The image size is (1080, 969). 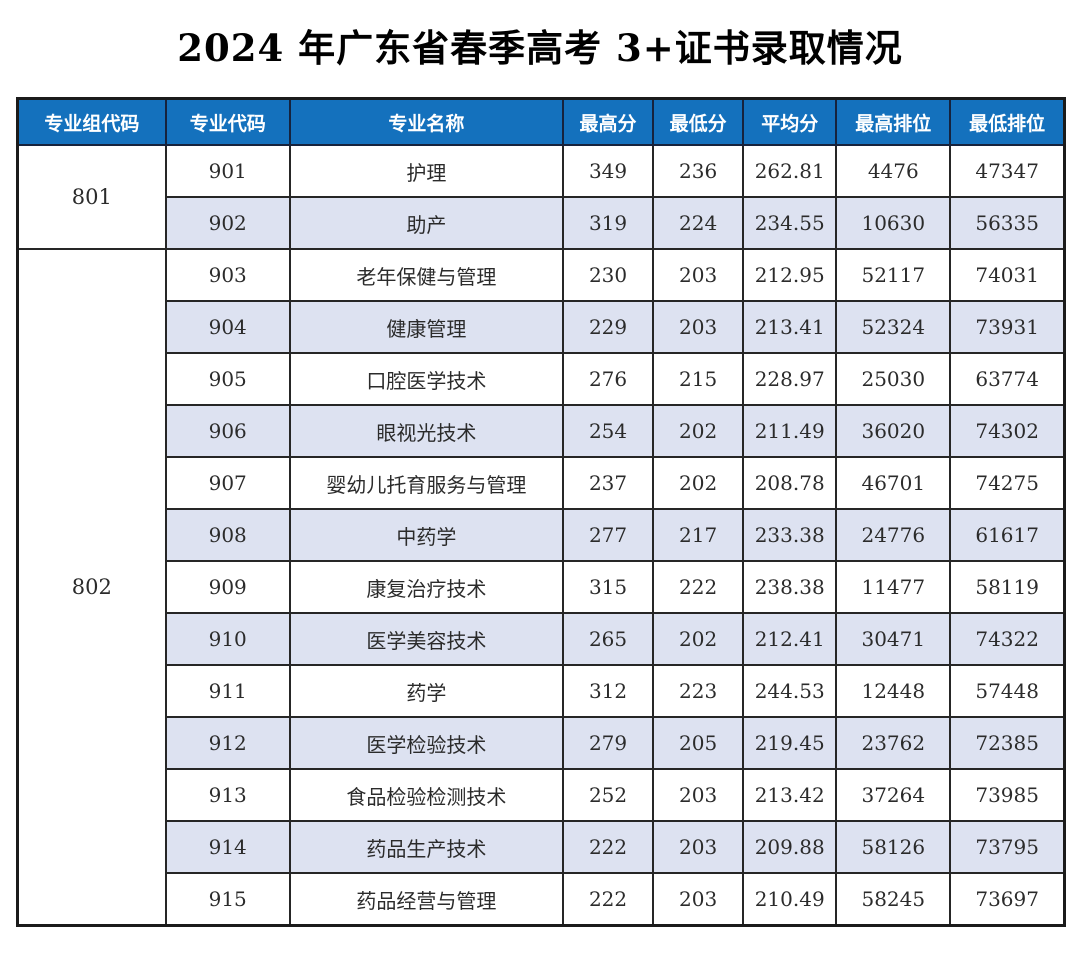 I want to click on avg-score-cell: 210.49, so click(x=790, y=899).